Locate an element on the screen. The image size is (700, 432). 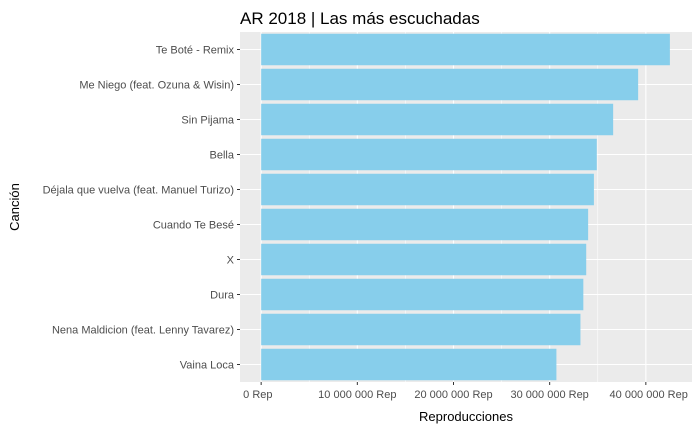
x-axis-title: Reproducciones is located at coordinates (466, 416).